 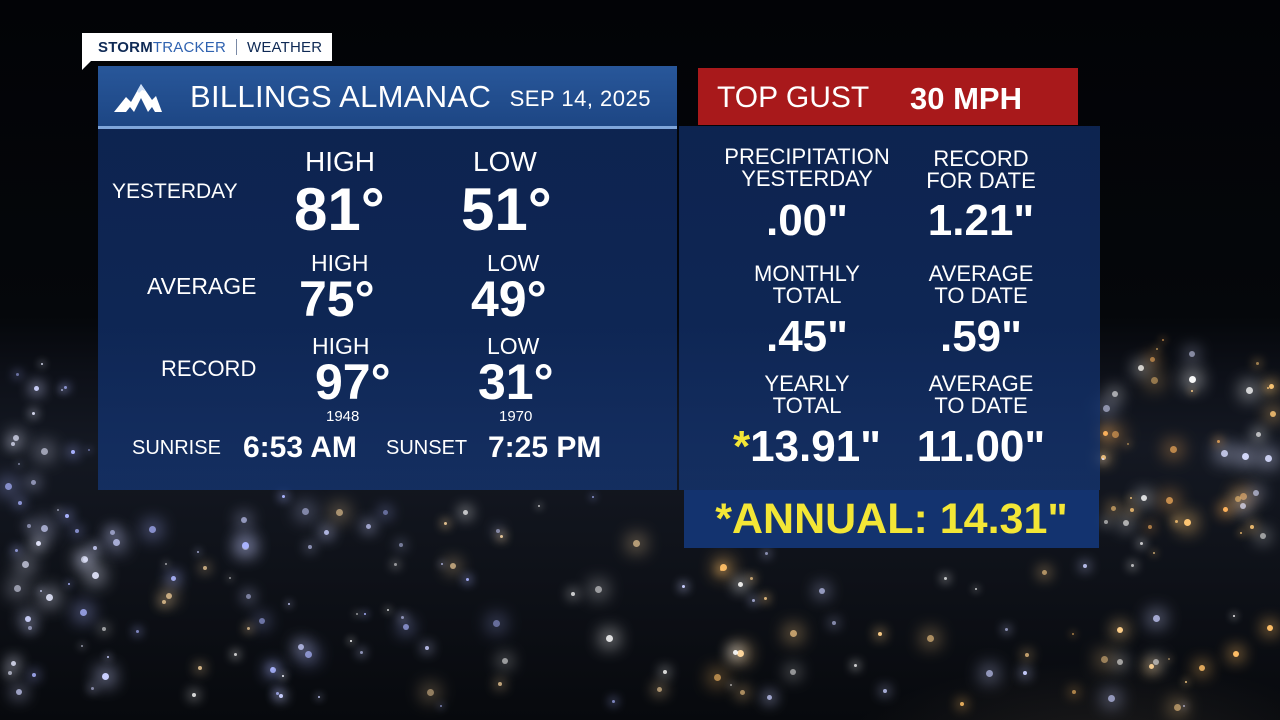 I want to click on mountain-logo-icon, so click(x=138, y=98).